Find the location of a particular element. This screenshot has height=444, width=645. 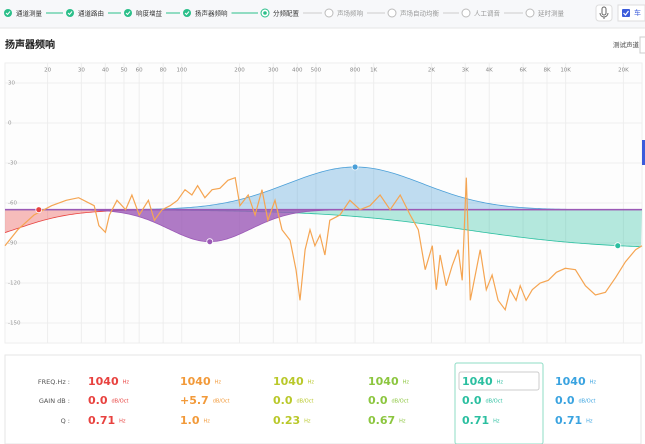

step-label: 延时测量 is located at coordinates (551, 13).